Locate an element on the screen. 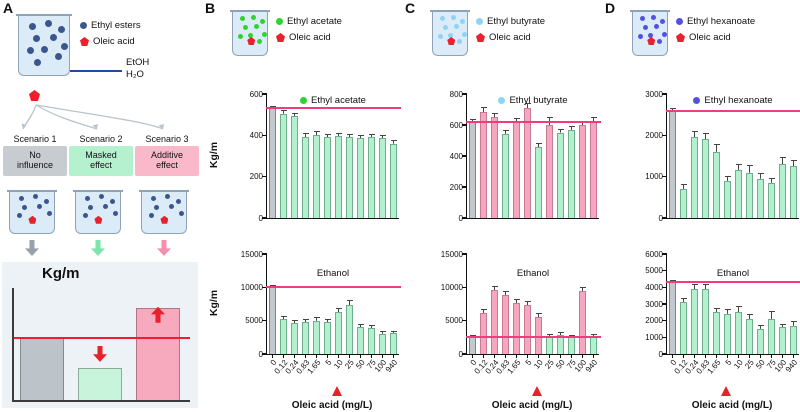  scenario-title: Scenario 3 is located at coordinates (167, 139).